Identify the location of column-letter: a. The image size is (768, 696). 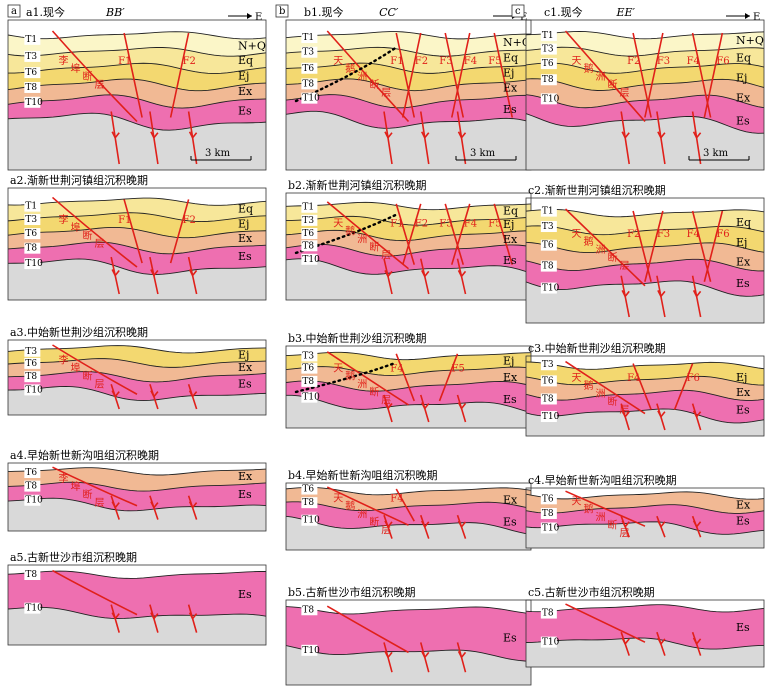
(14, 11).